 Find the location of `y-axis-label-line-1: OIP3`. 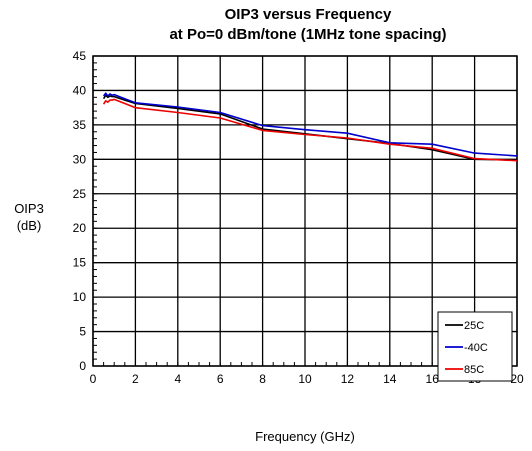

y-axis-label-line-1: OIP3 is located at coordinates (29, 208).